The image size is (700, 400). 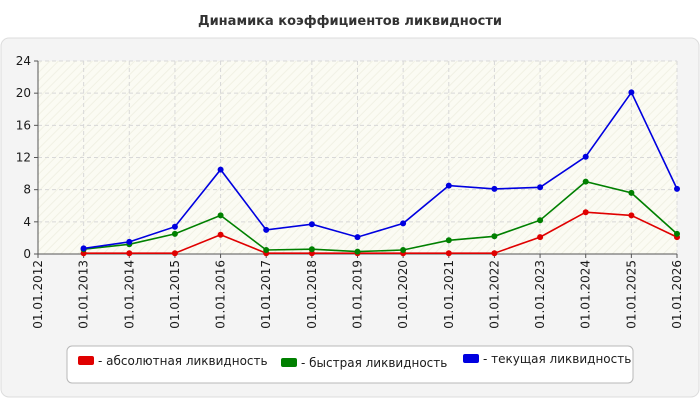 I want to click on y-tick-label: 12, so click(x=23, y=158).